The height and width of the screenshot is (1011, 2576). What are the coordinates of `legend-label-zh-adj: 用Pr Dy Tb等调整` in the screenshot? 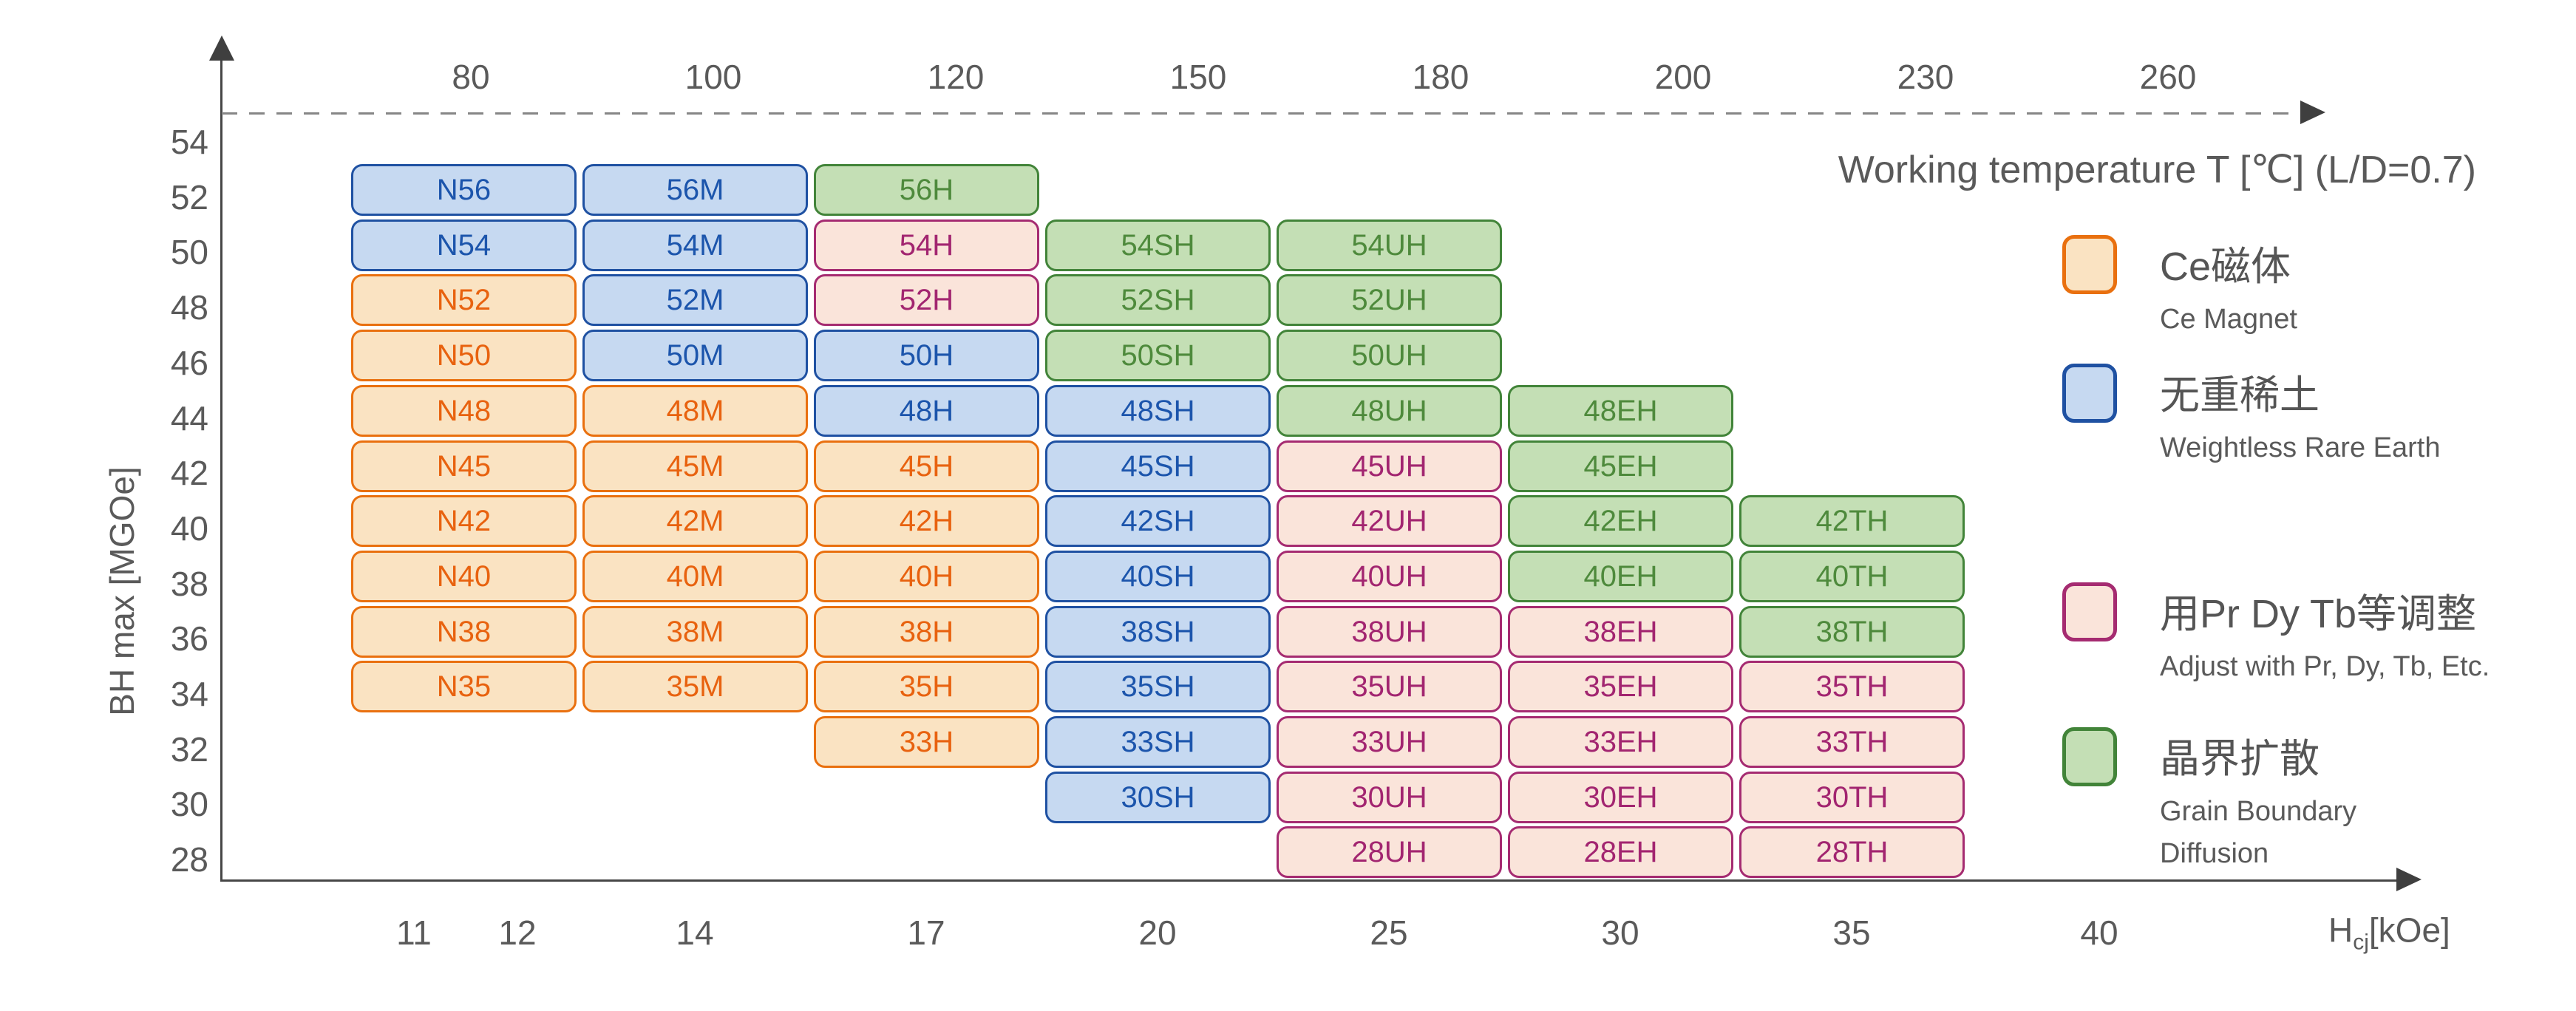 It's located at (2318, 614).